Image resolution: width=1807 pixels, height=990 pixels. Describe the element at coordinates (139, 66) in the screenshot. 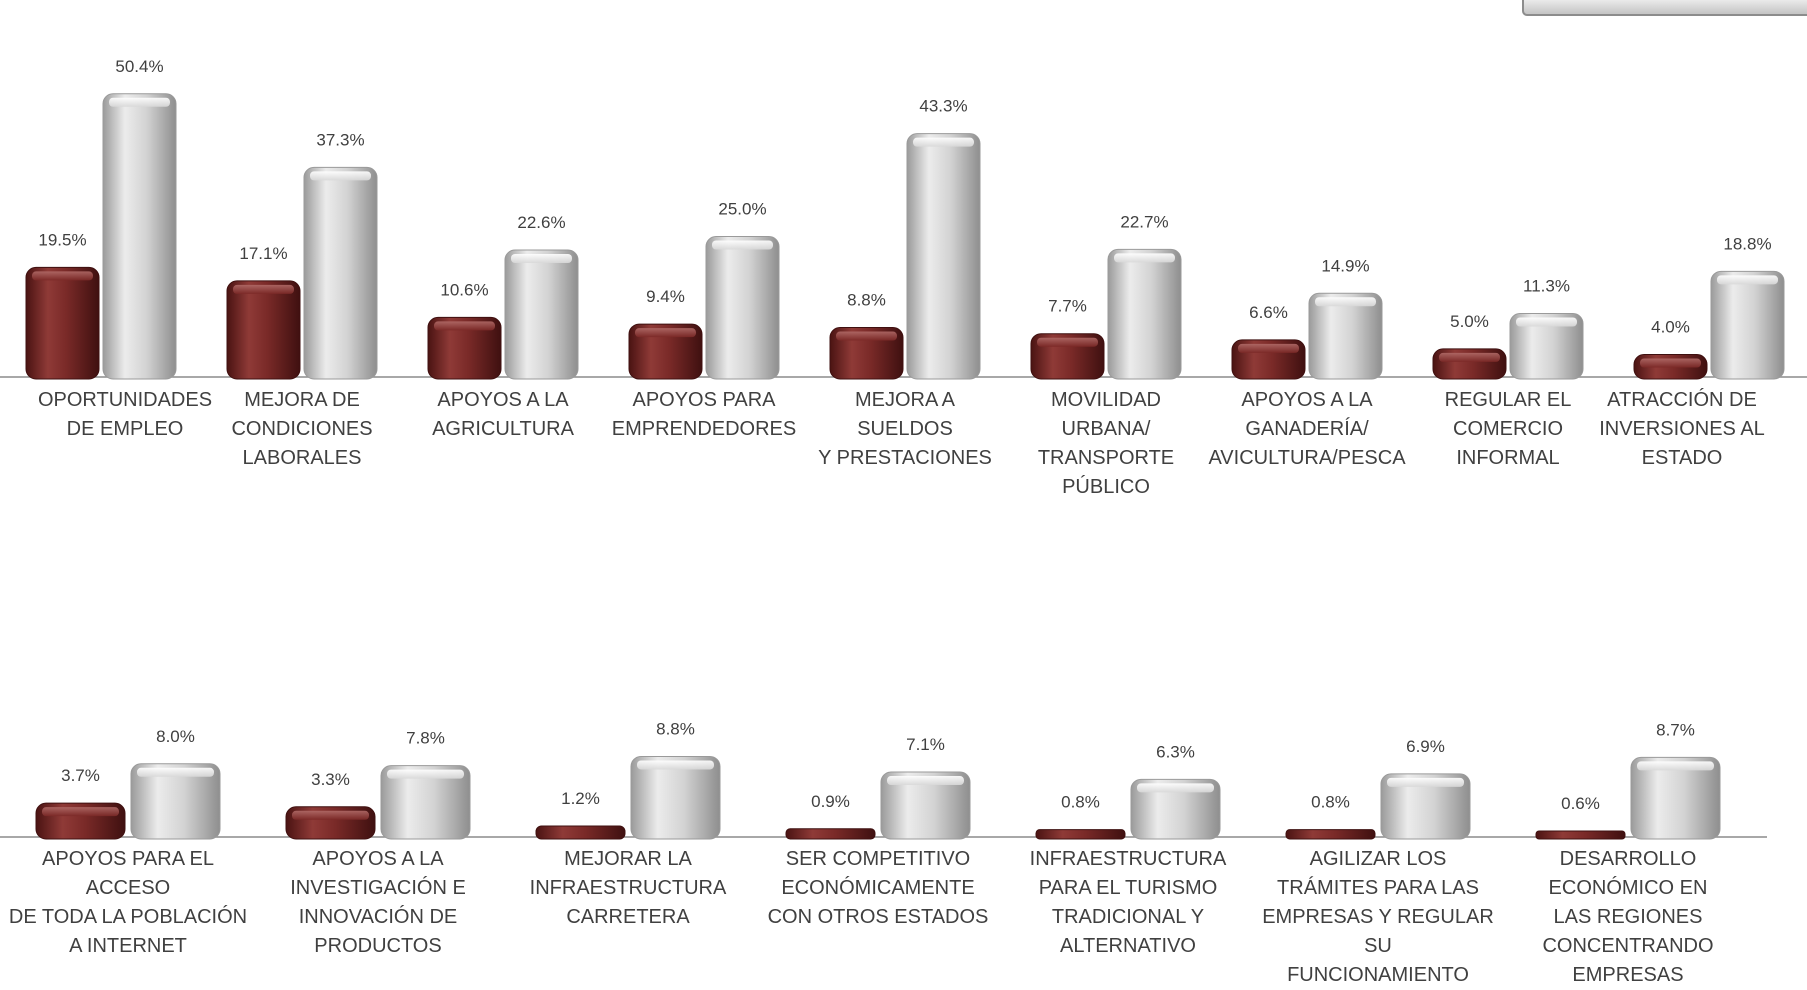

I see `data-label: 50.4%` at that location.